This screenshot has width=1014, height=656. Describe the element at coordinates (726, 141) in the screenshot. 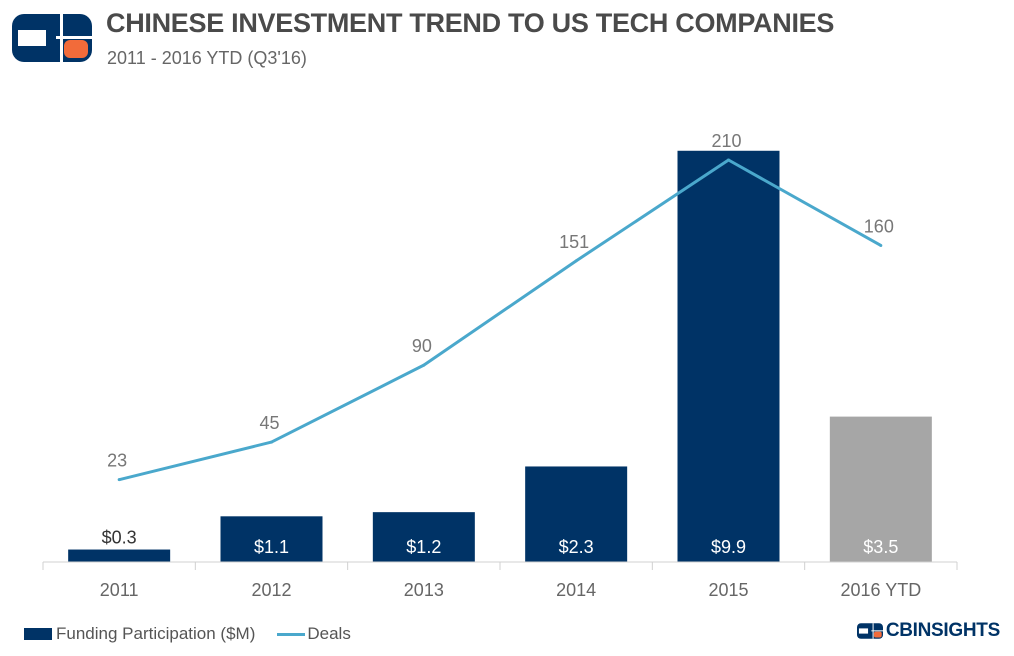

I see `deals-value-label: 210` at that location.